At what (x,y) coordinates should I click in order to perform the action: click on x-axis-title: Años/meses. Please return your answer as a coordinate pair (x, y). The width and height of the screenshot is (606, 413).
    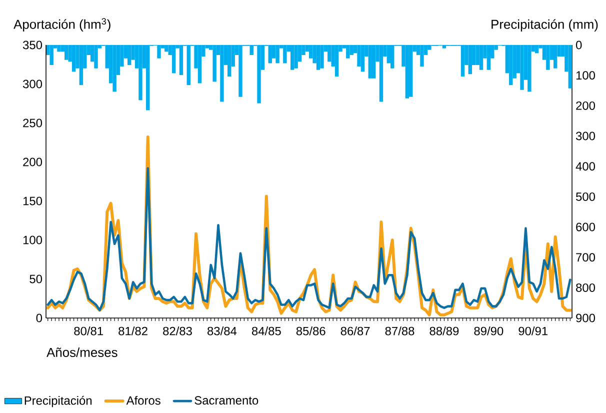
    Looking at the image, I should click on (82, 353).